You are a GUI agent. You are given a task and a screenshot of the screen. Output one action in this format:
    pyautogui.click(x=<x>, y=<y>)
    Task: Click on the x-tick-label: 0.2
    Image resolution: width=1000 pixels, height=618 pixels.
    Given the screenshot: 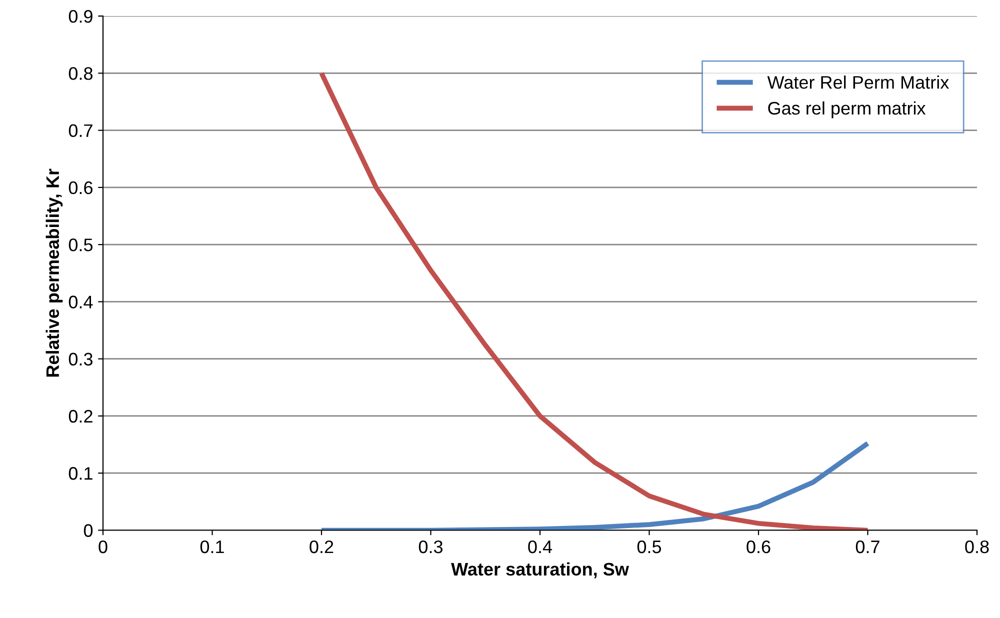 What is the action you would take?
    pyautogui.click(x=322, y=547)
    